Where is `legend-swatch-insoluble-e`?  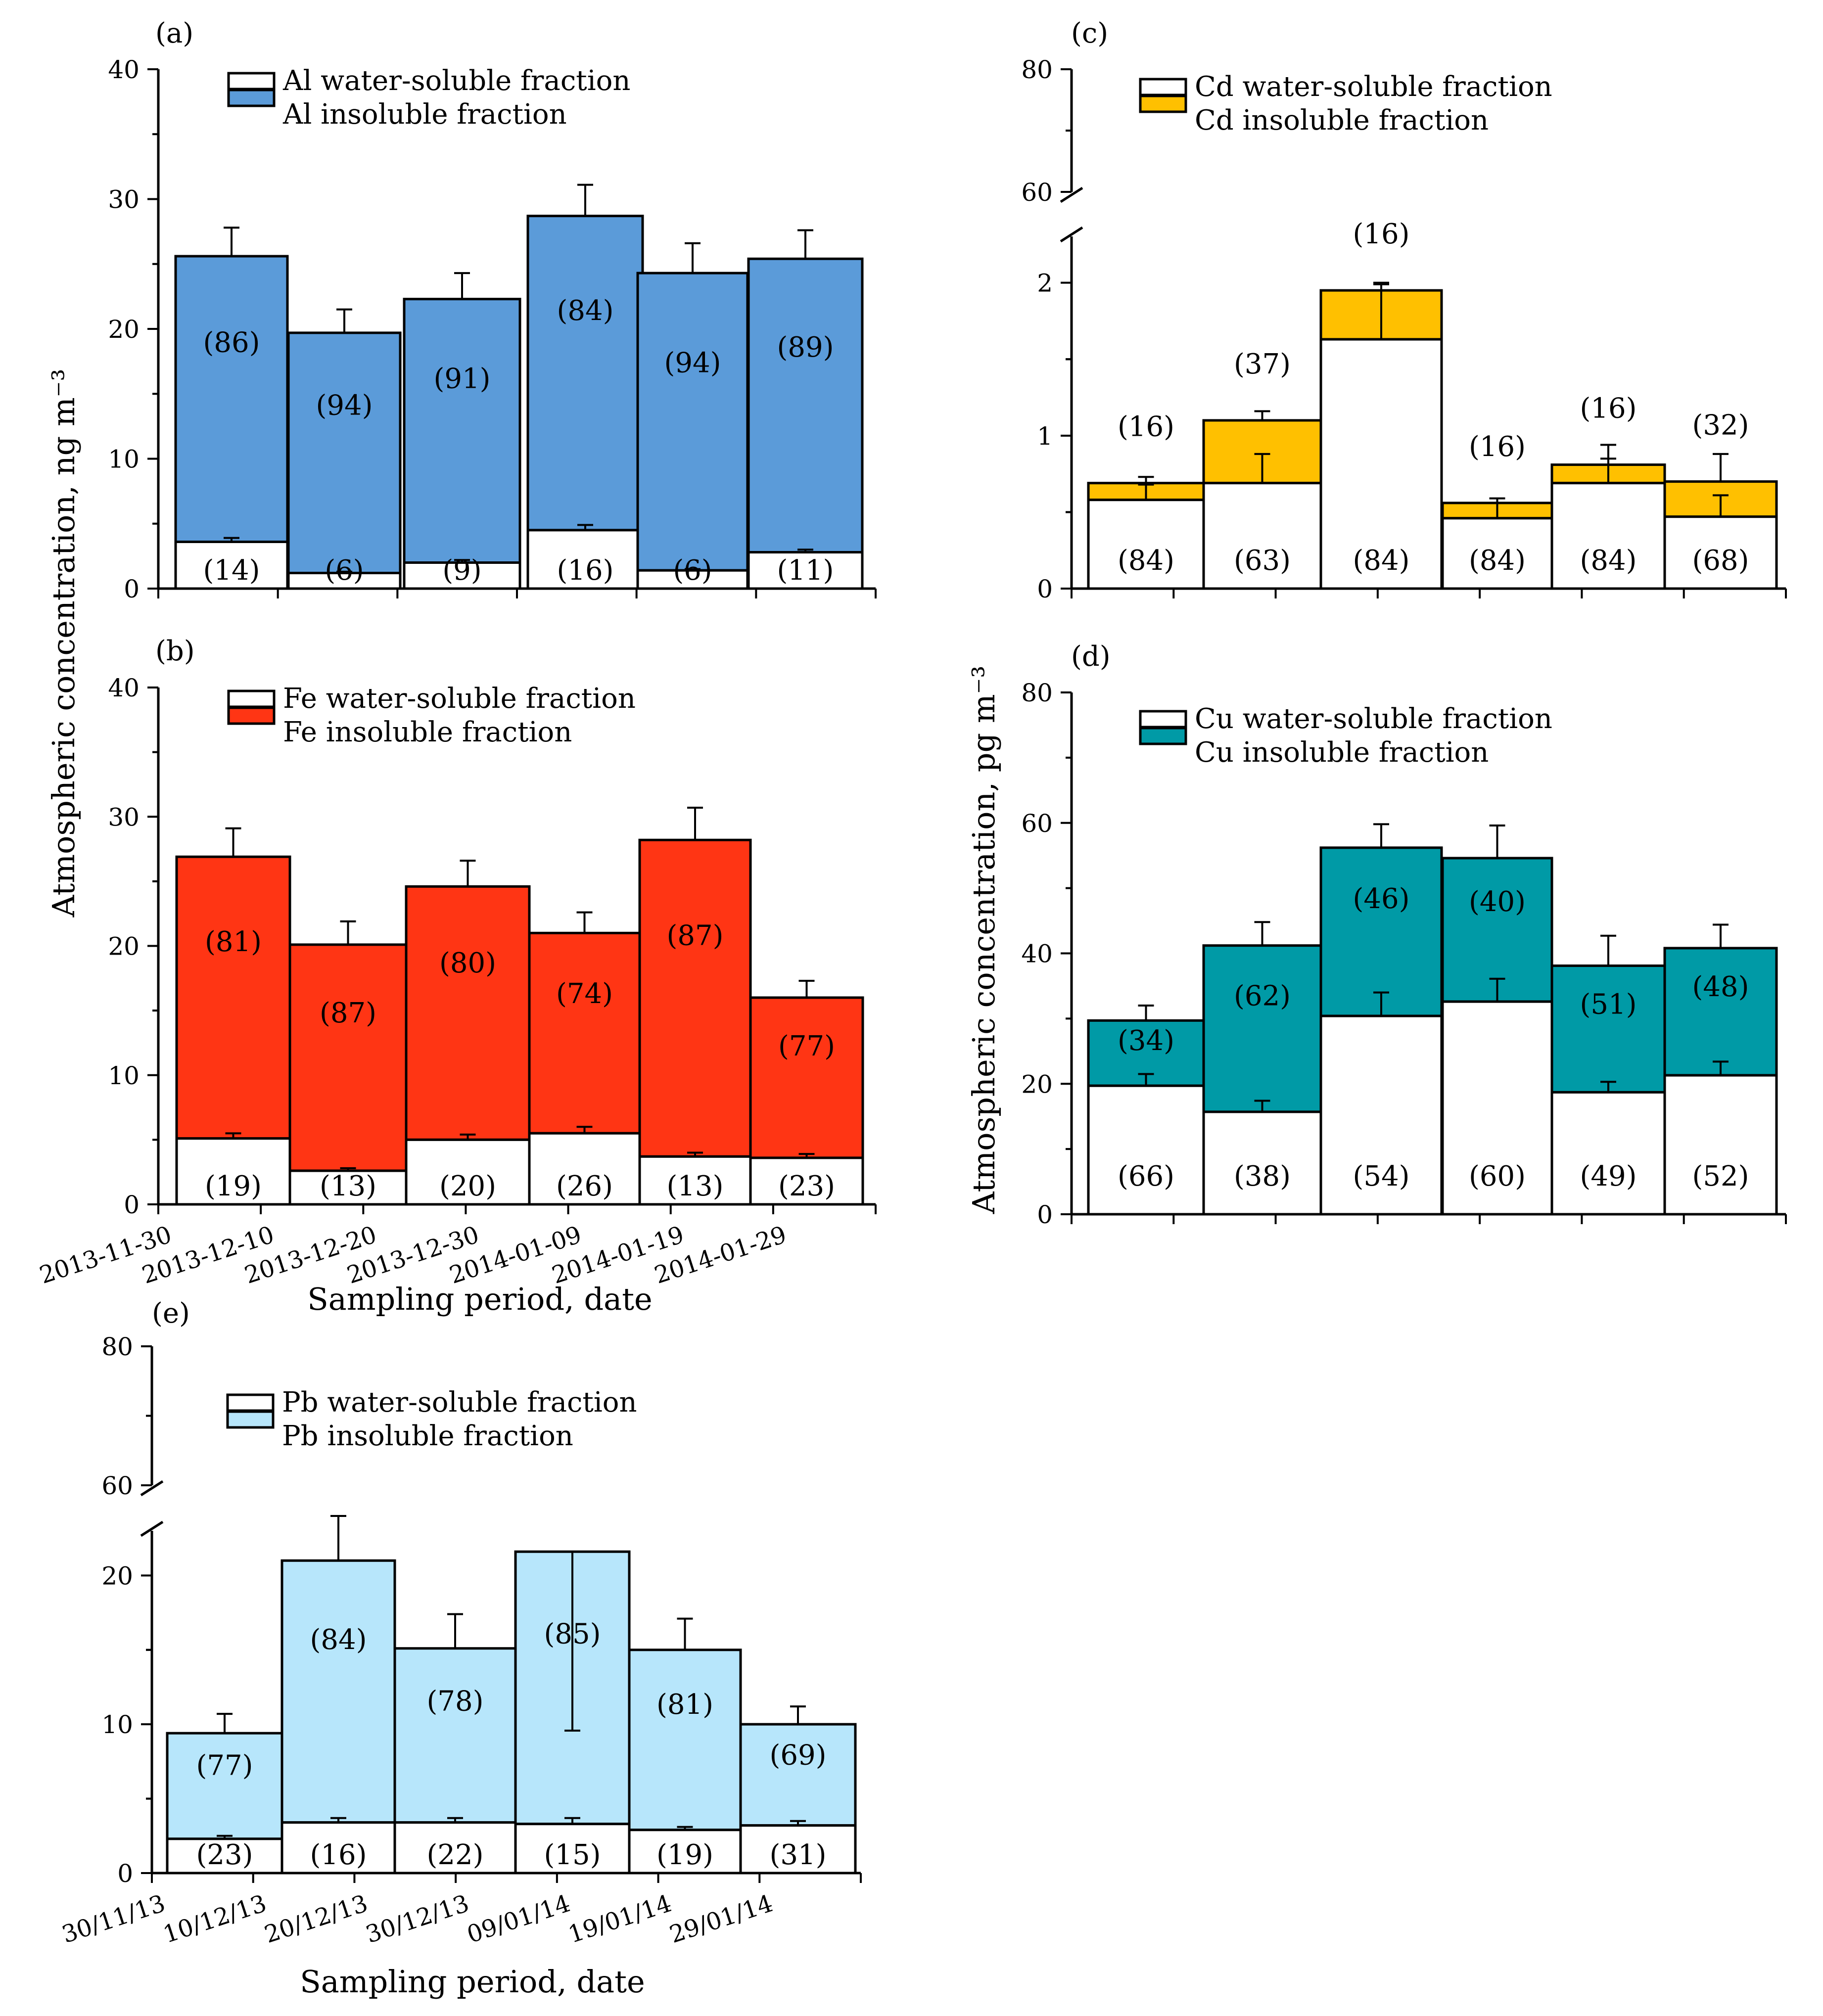 legend-swatch-insoluble-e is located at coordinates (250, 1419).